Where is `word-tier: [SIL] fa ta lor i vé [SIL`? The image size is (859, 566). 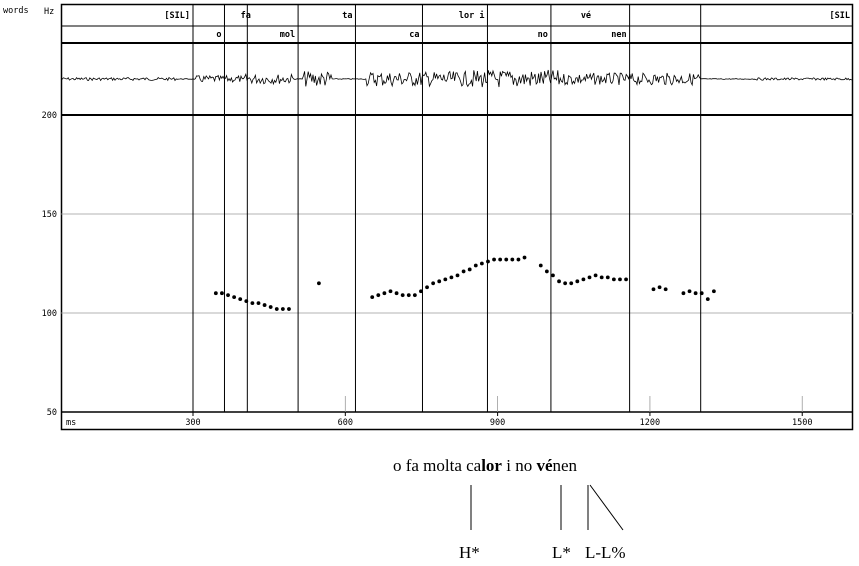 word-tier: [SIL] fa ta lor i vé [SIL is located at coordinates (507, 15).